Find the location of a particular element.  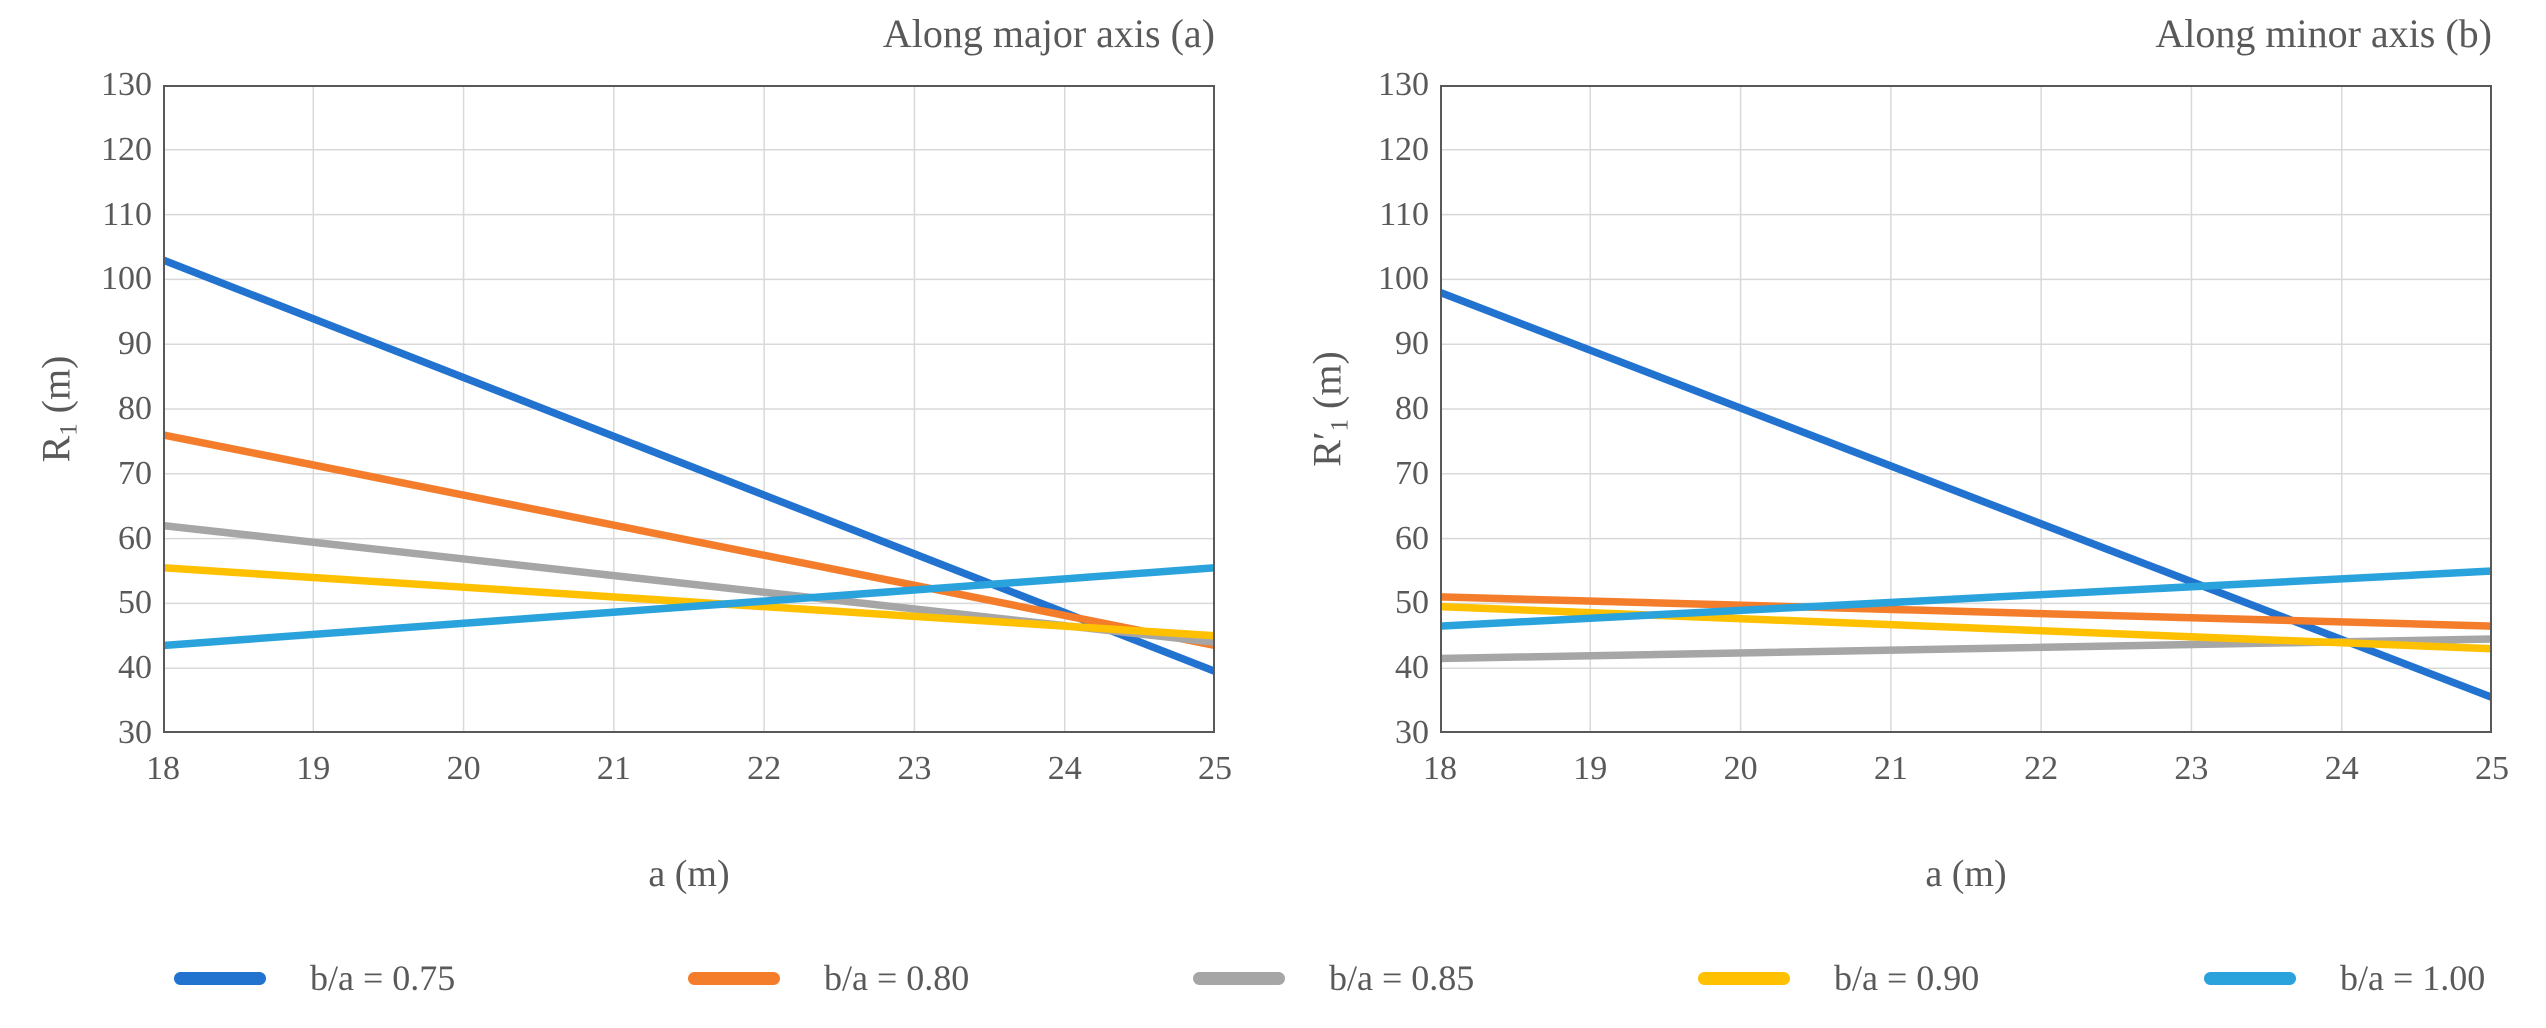

legend-label: b/a = 1.00 is located at coordinates (2413, 978).